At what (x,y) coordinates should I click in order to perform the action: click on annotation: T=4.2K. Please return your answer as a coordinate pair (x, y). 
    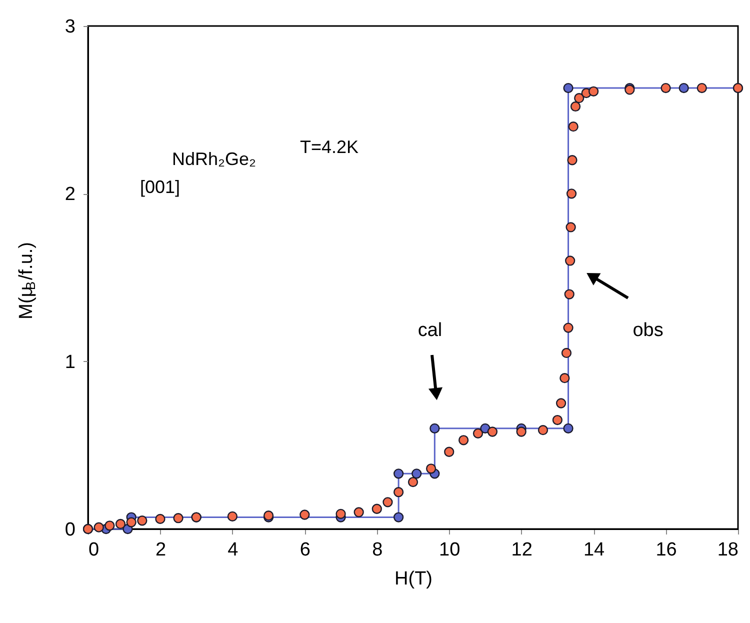
    Looking at the image, I should click on (329, 147).